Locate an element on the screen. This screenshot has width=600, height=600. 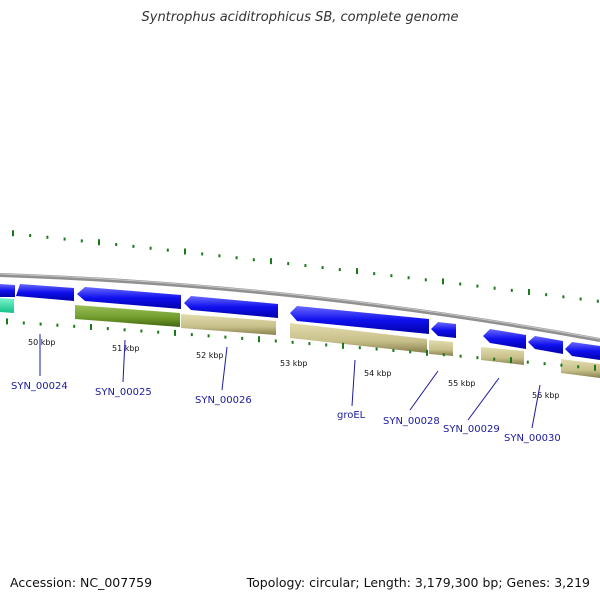
inner-tick-row is located at coordinates (301, 344).